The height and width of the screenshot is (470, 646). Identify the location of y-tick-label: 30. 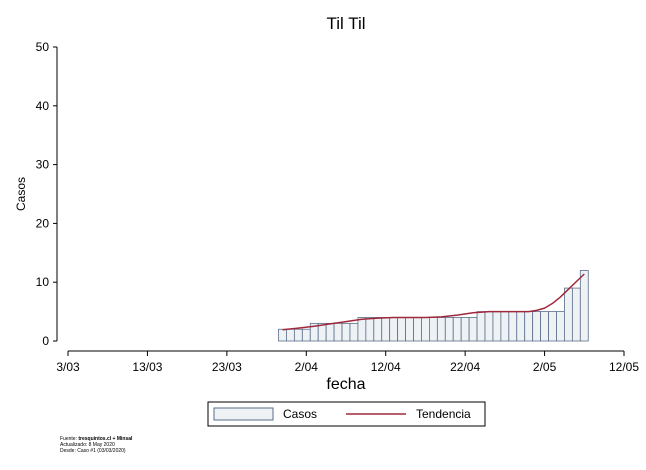
(43, 165).